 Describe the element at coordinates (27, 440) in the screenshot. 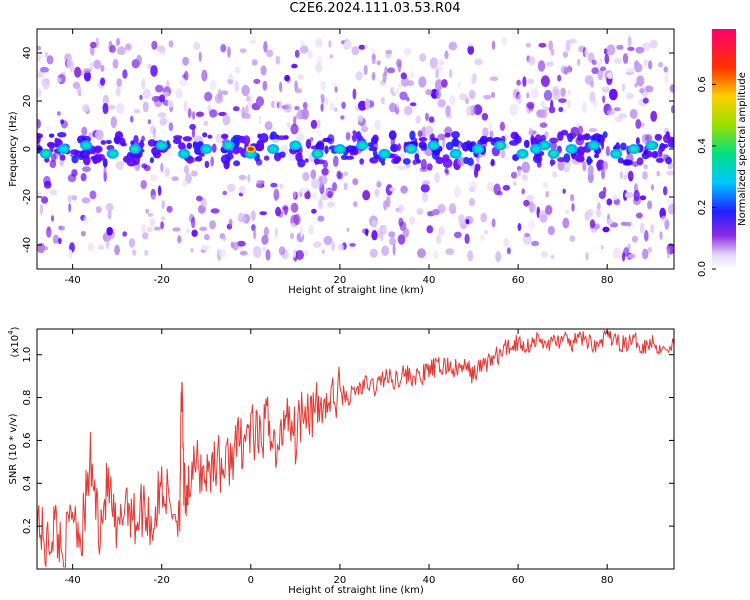

I see `y-tick-label: 0.6` at that location.